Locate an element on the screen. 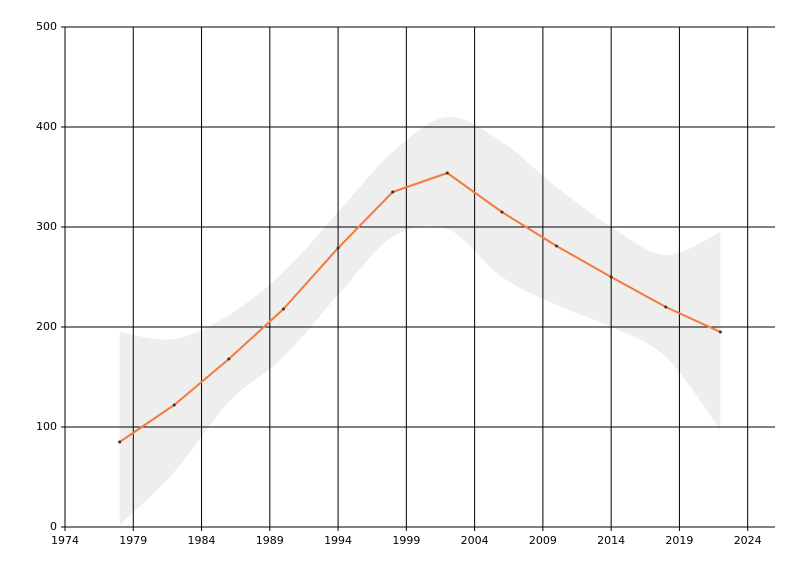 This screenshot has height=576, width=800. x-tick-label: 2004 is located at coordinates (475, 540).